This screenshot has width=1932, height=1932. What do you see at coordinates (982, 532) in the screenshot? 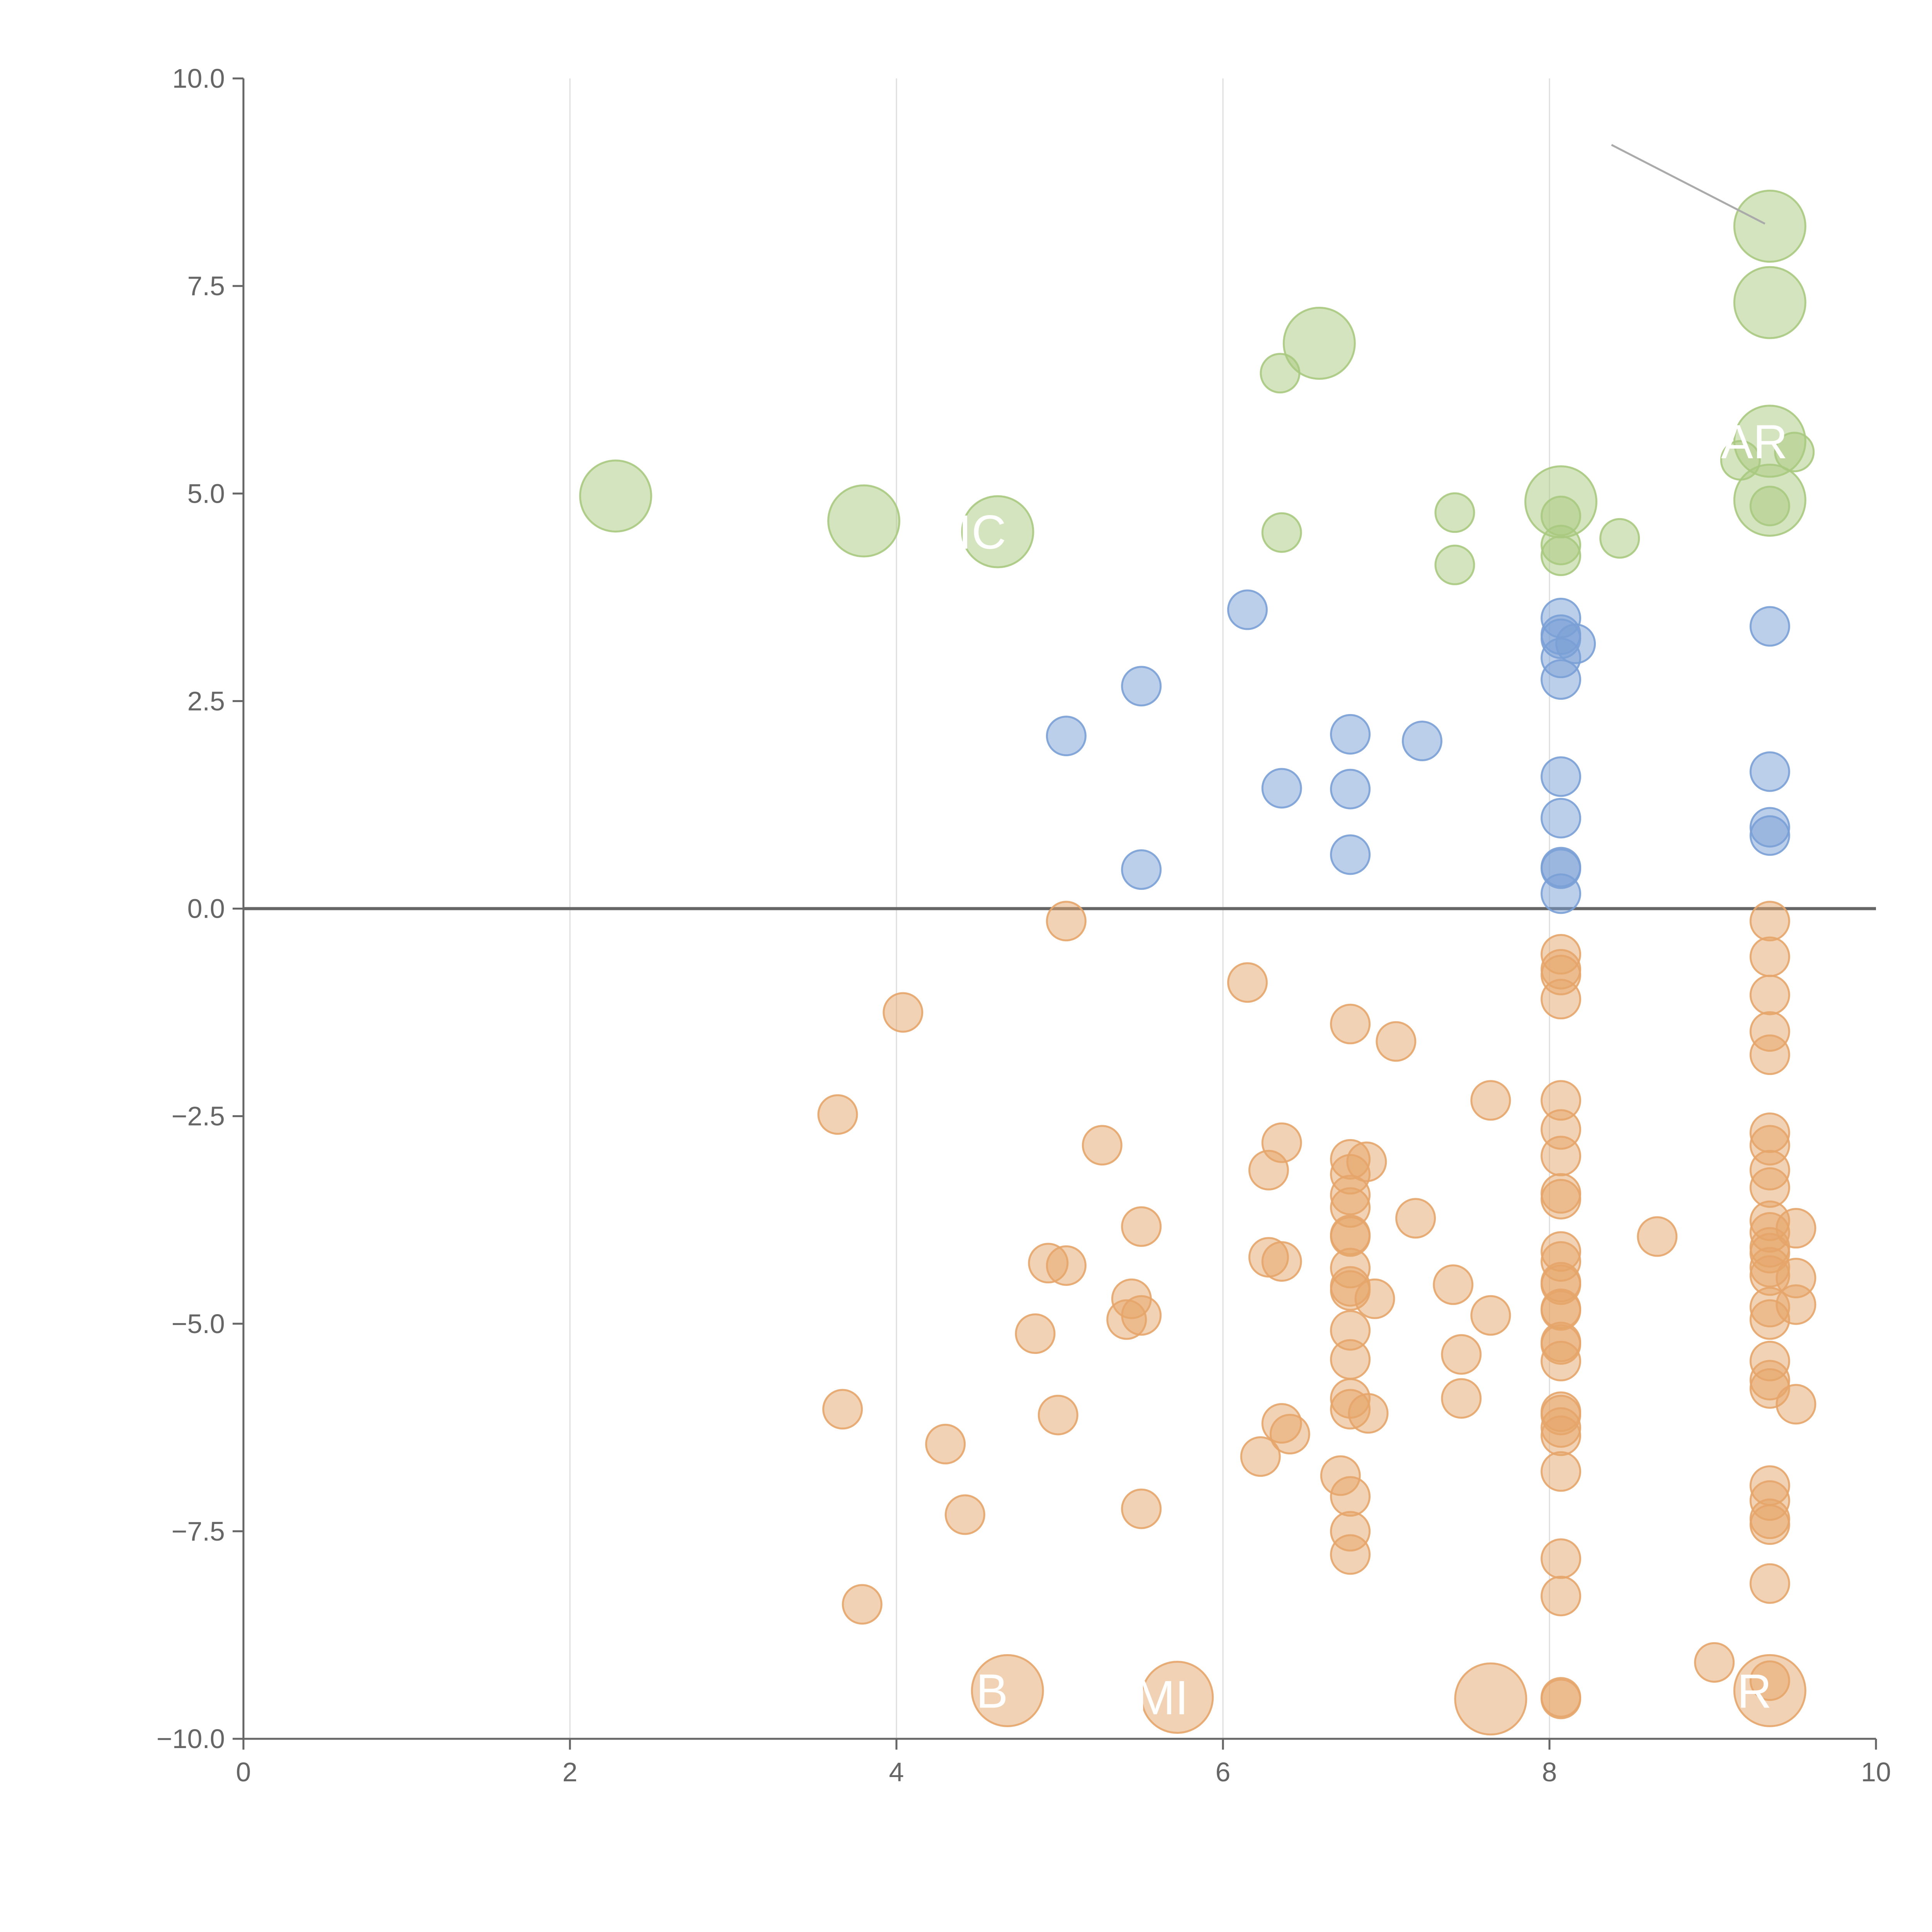
I see `point-annotation: IC` at bounding box center [982, 532].